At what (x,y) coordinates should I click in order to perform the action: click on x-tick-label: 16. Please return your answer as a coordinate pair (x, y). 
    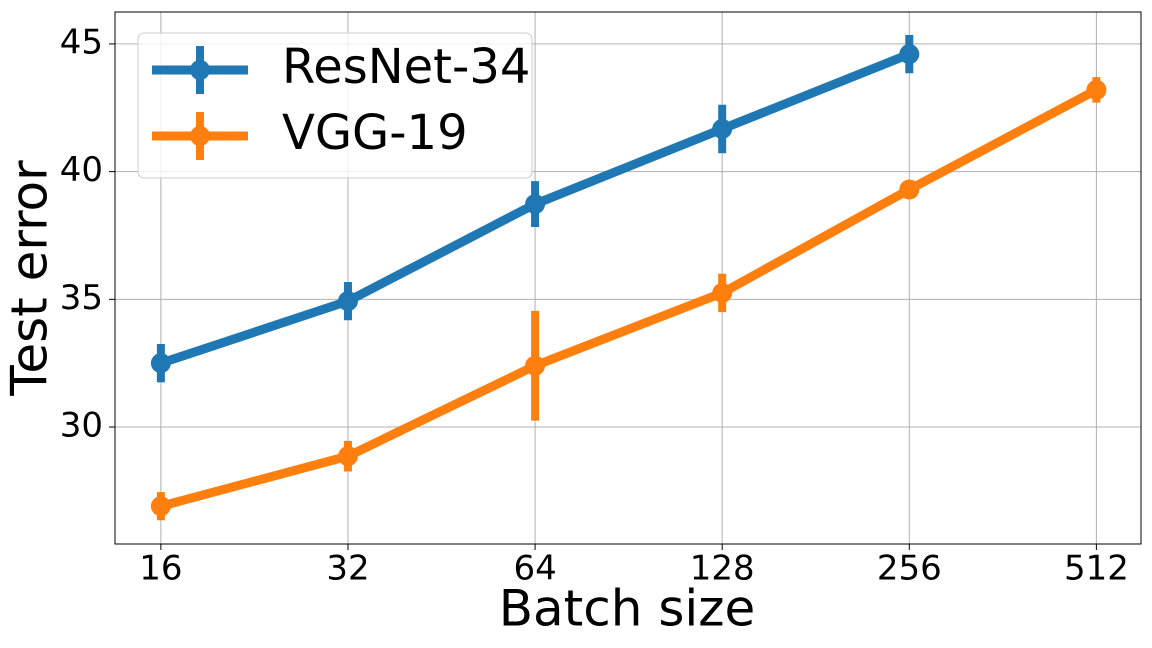
    Looking at the image, I should click on (160, 569).